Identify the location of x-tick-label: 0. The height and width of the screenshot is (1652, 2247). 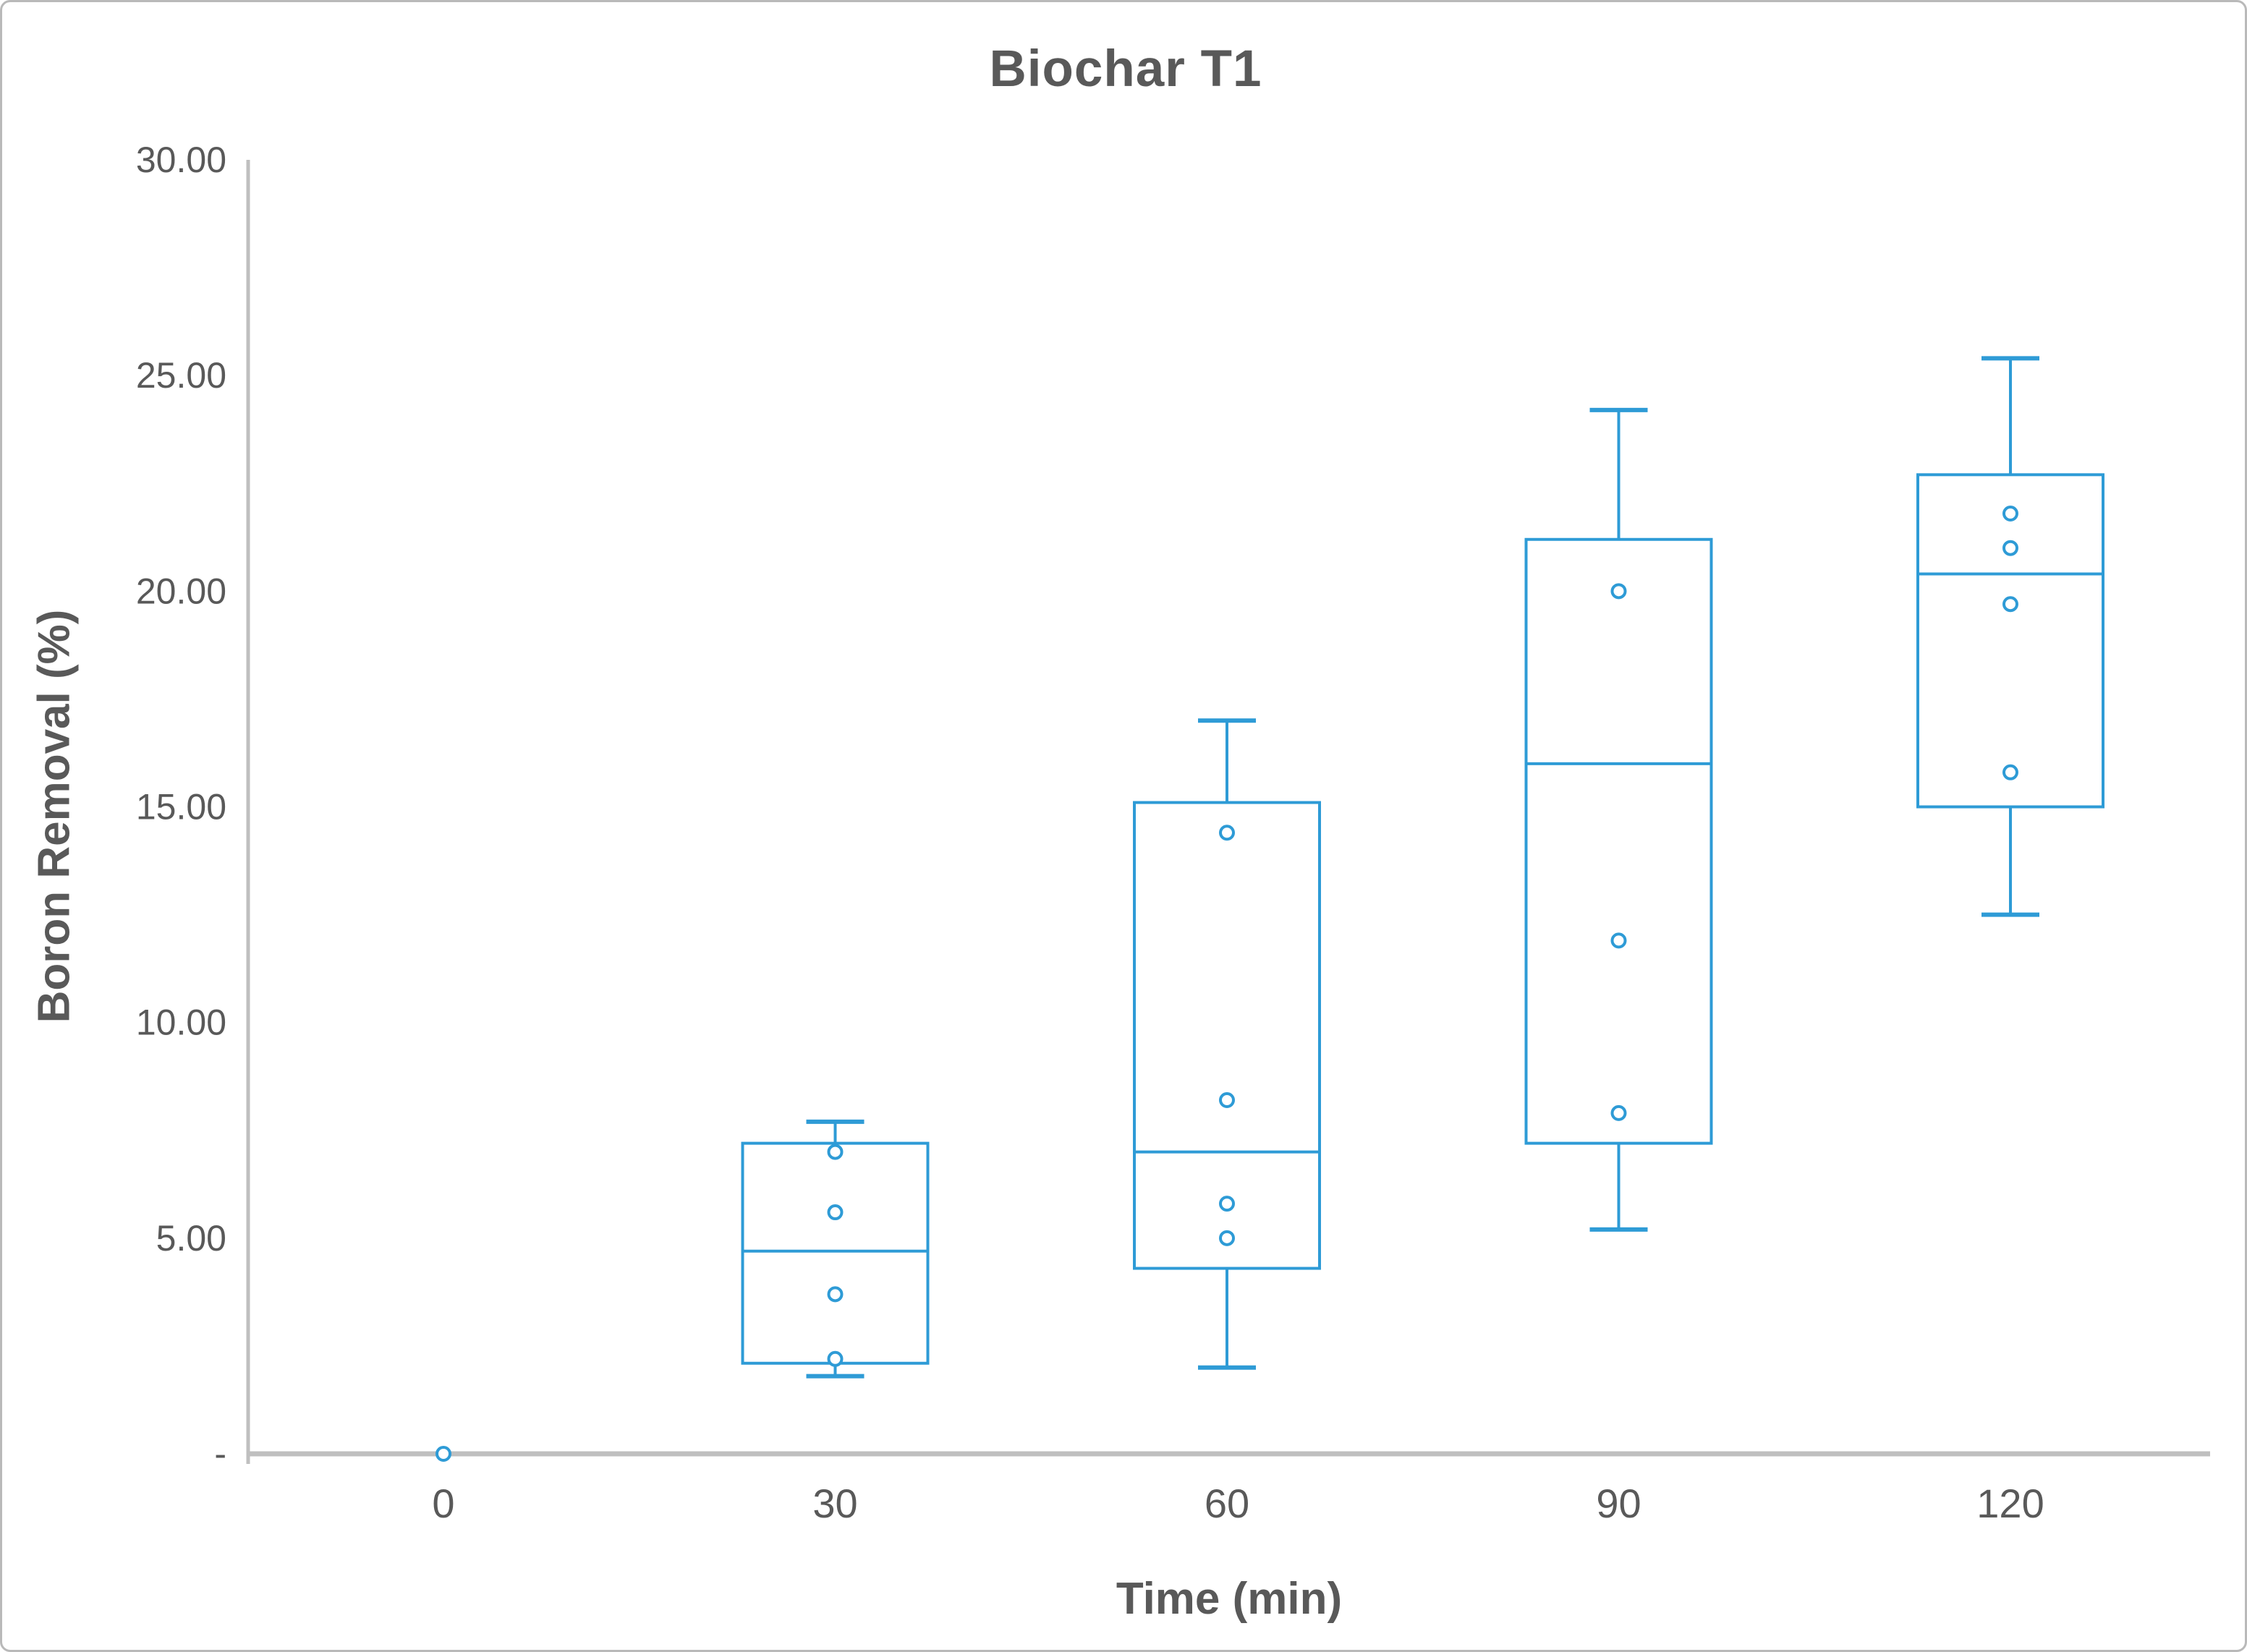
(443, 1503).